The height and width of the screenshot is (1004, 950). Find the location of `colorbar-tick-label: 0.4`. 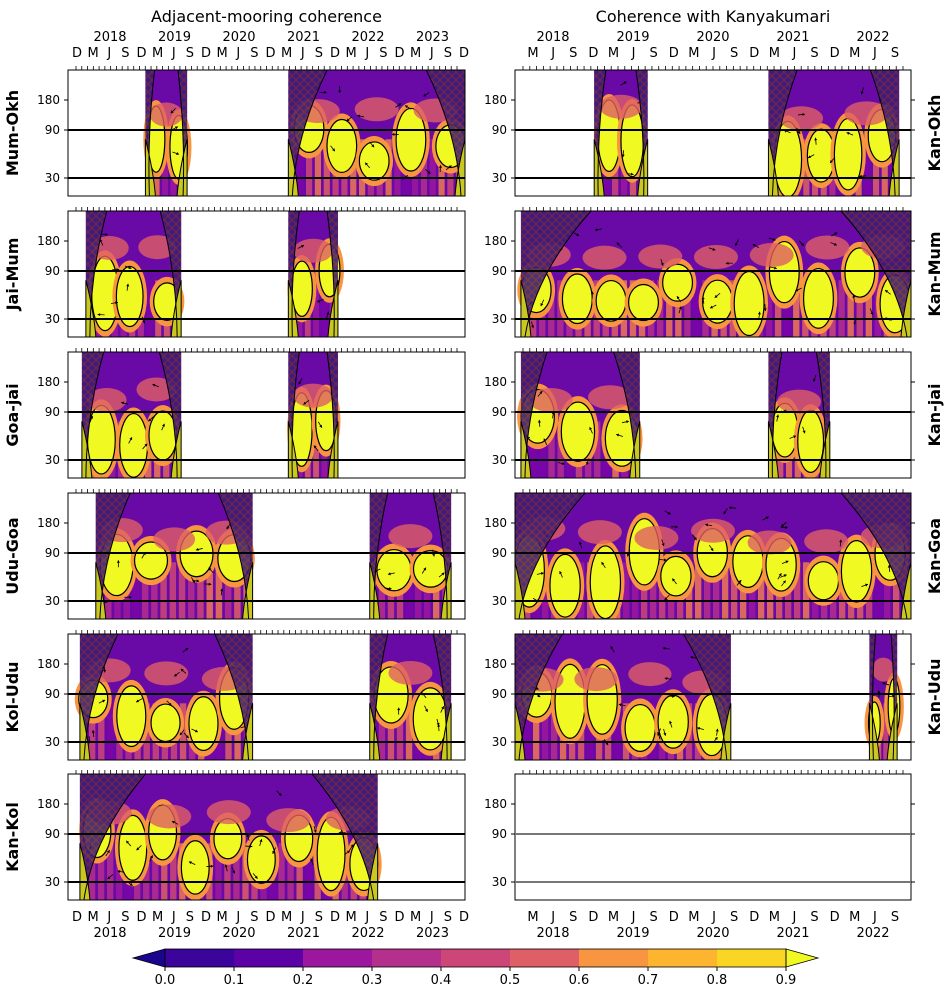

colorbar-tick-label: 0.4 is located at coordinates (441, 980).